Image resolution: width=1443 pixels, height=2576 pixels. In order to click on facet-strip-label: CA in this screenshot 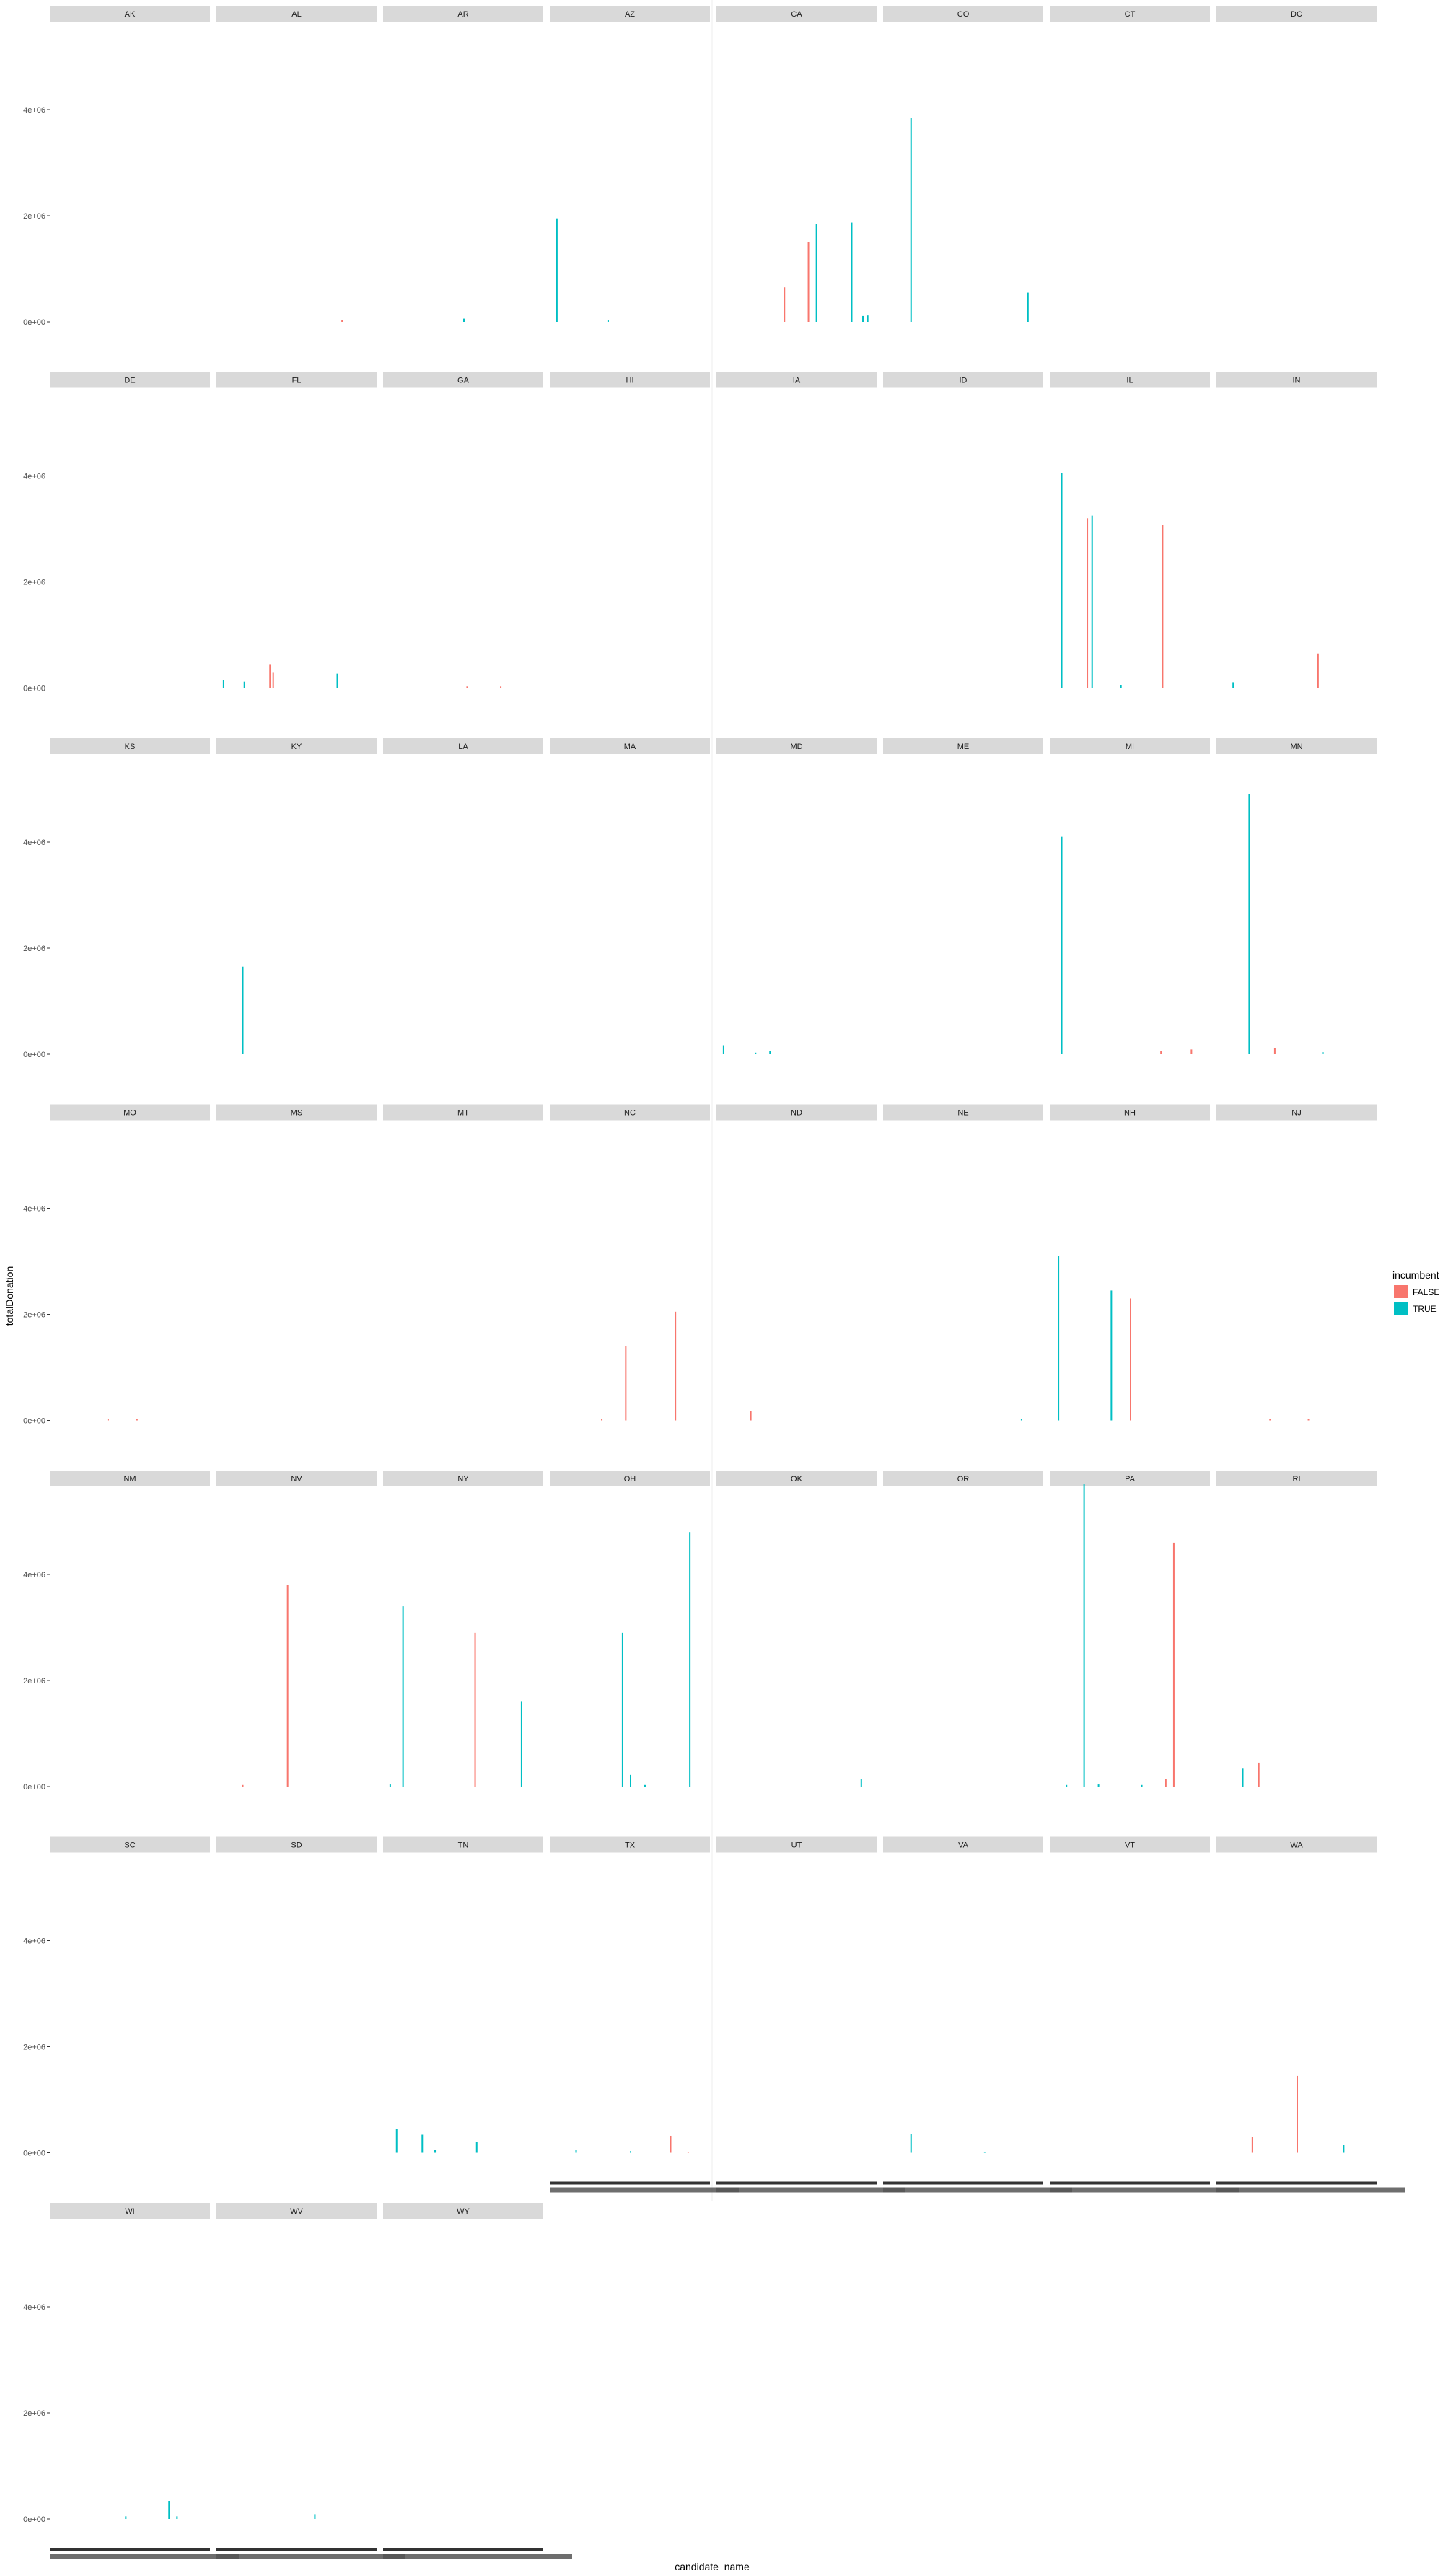, I will do `click(797, 15)`.